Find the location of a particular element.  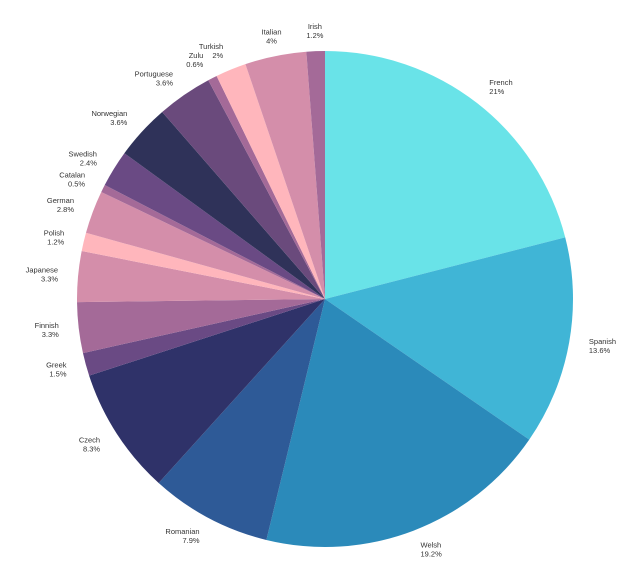

slice-label-spanish: Spanish 13.6% is located at coordinates (602, 346).